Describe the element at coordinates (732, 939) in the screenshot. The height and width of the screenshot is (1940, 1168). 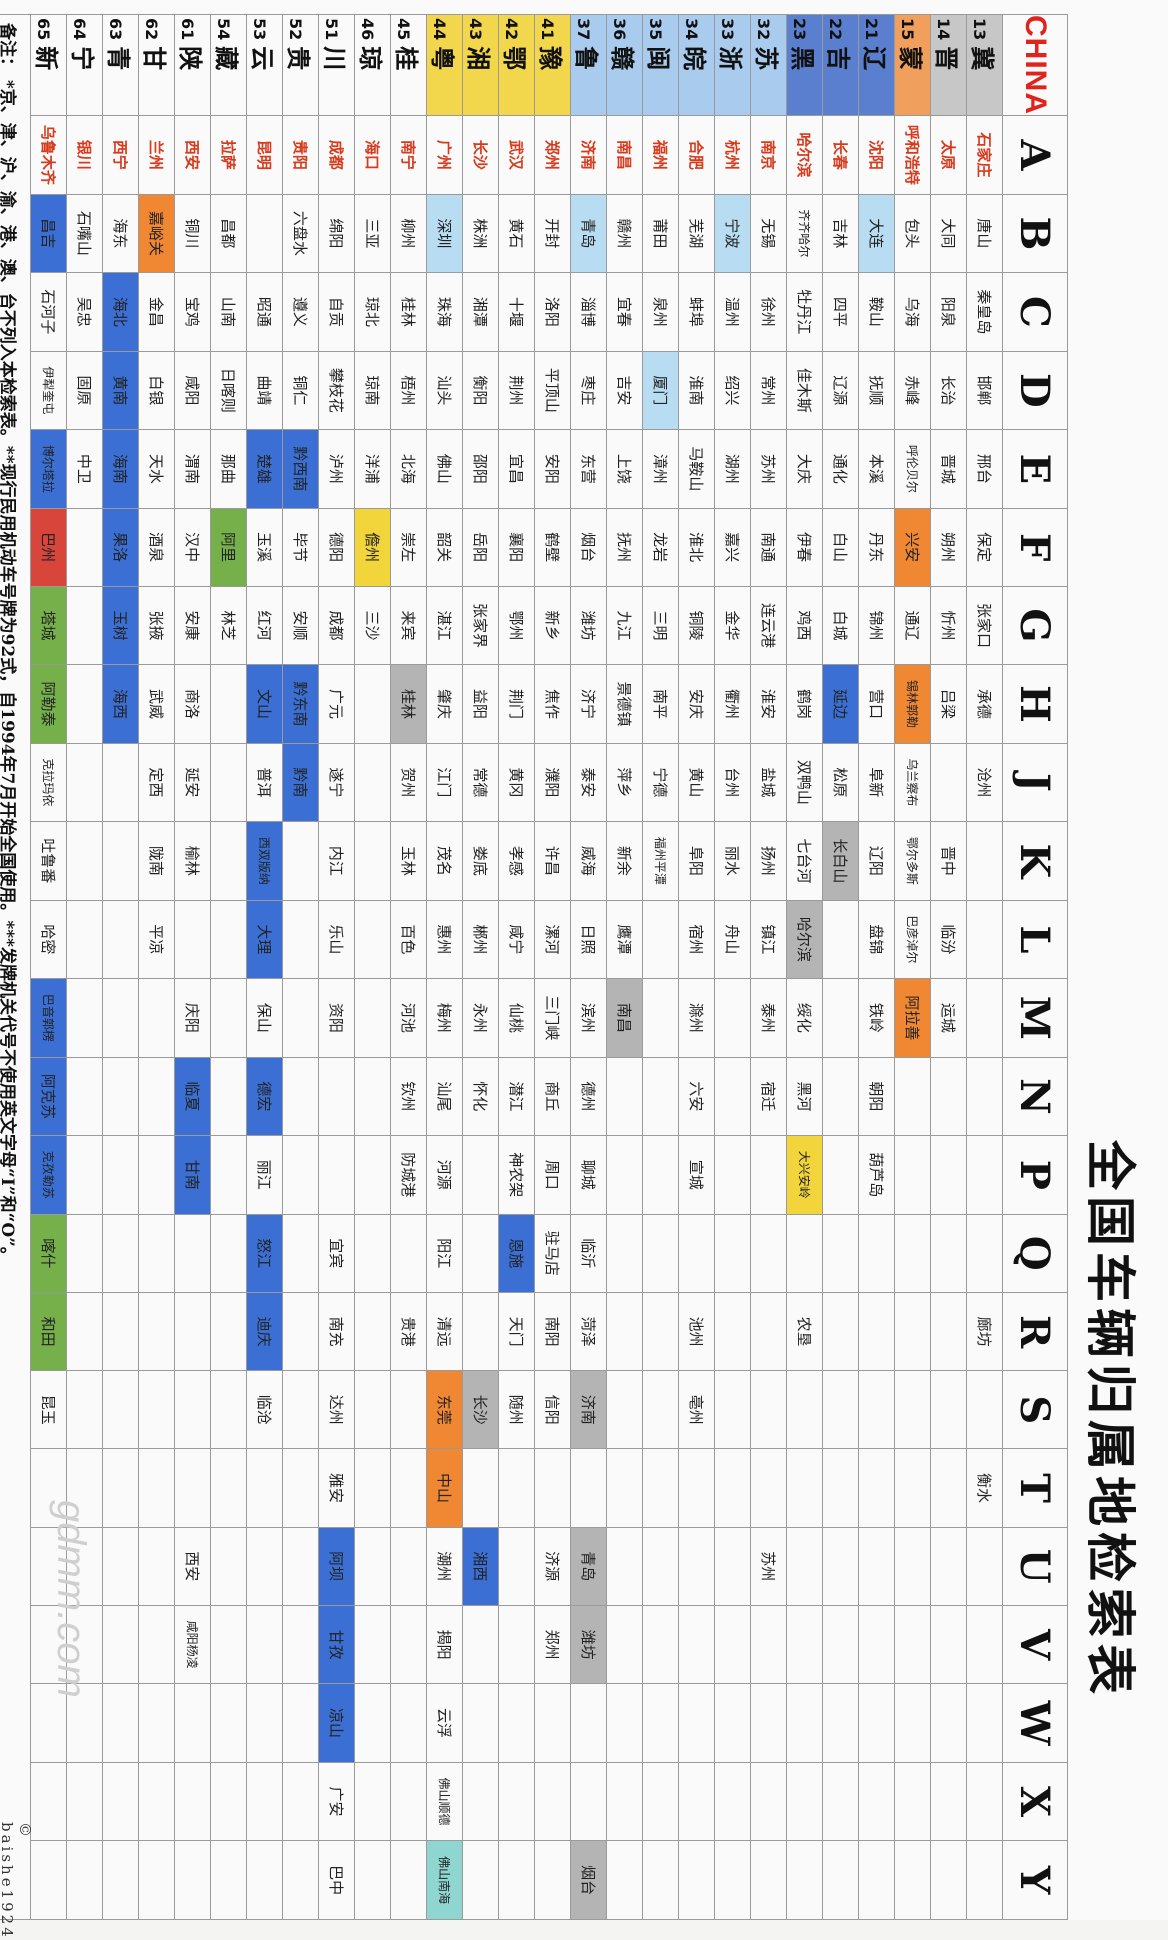
I see `city-cell: 舟山` at that location.